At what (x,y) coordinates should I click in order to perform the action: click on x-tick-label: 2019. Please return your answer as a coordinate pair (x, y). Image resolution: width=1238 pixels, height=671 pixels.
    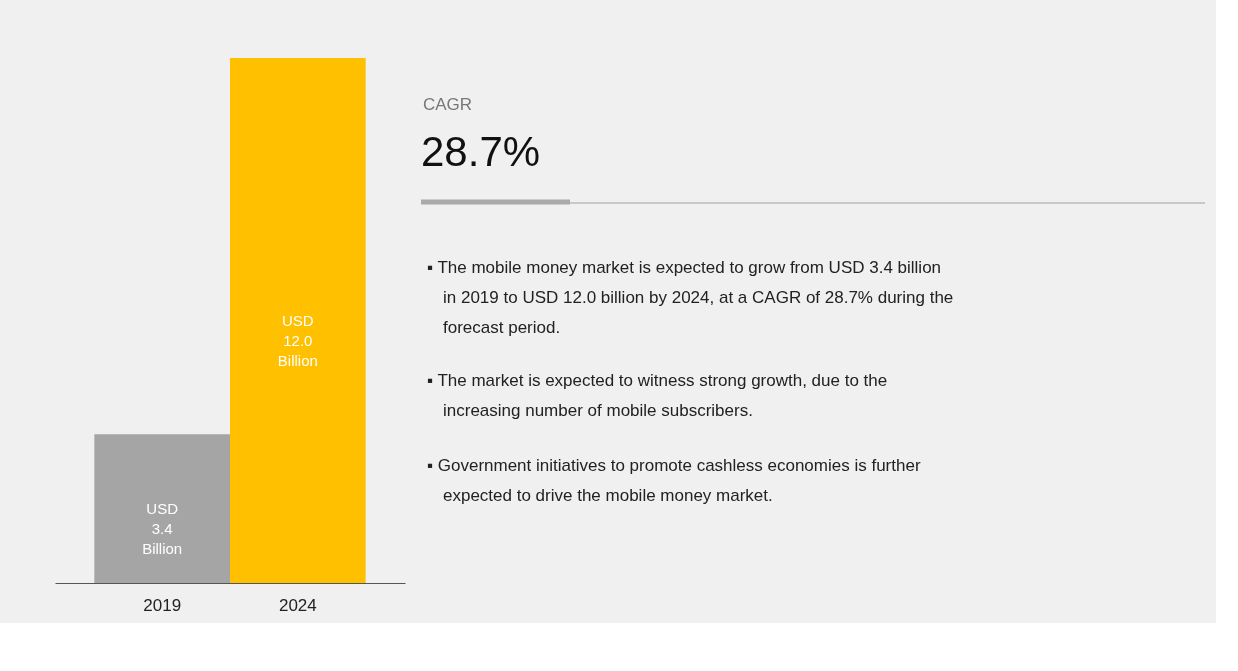
    Looking at the image, I should click on (162, 605).